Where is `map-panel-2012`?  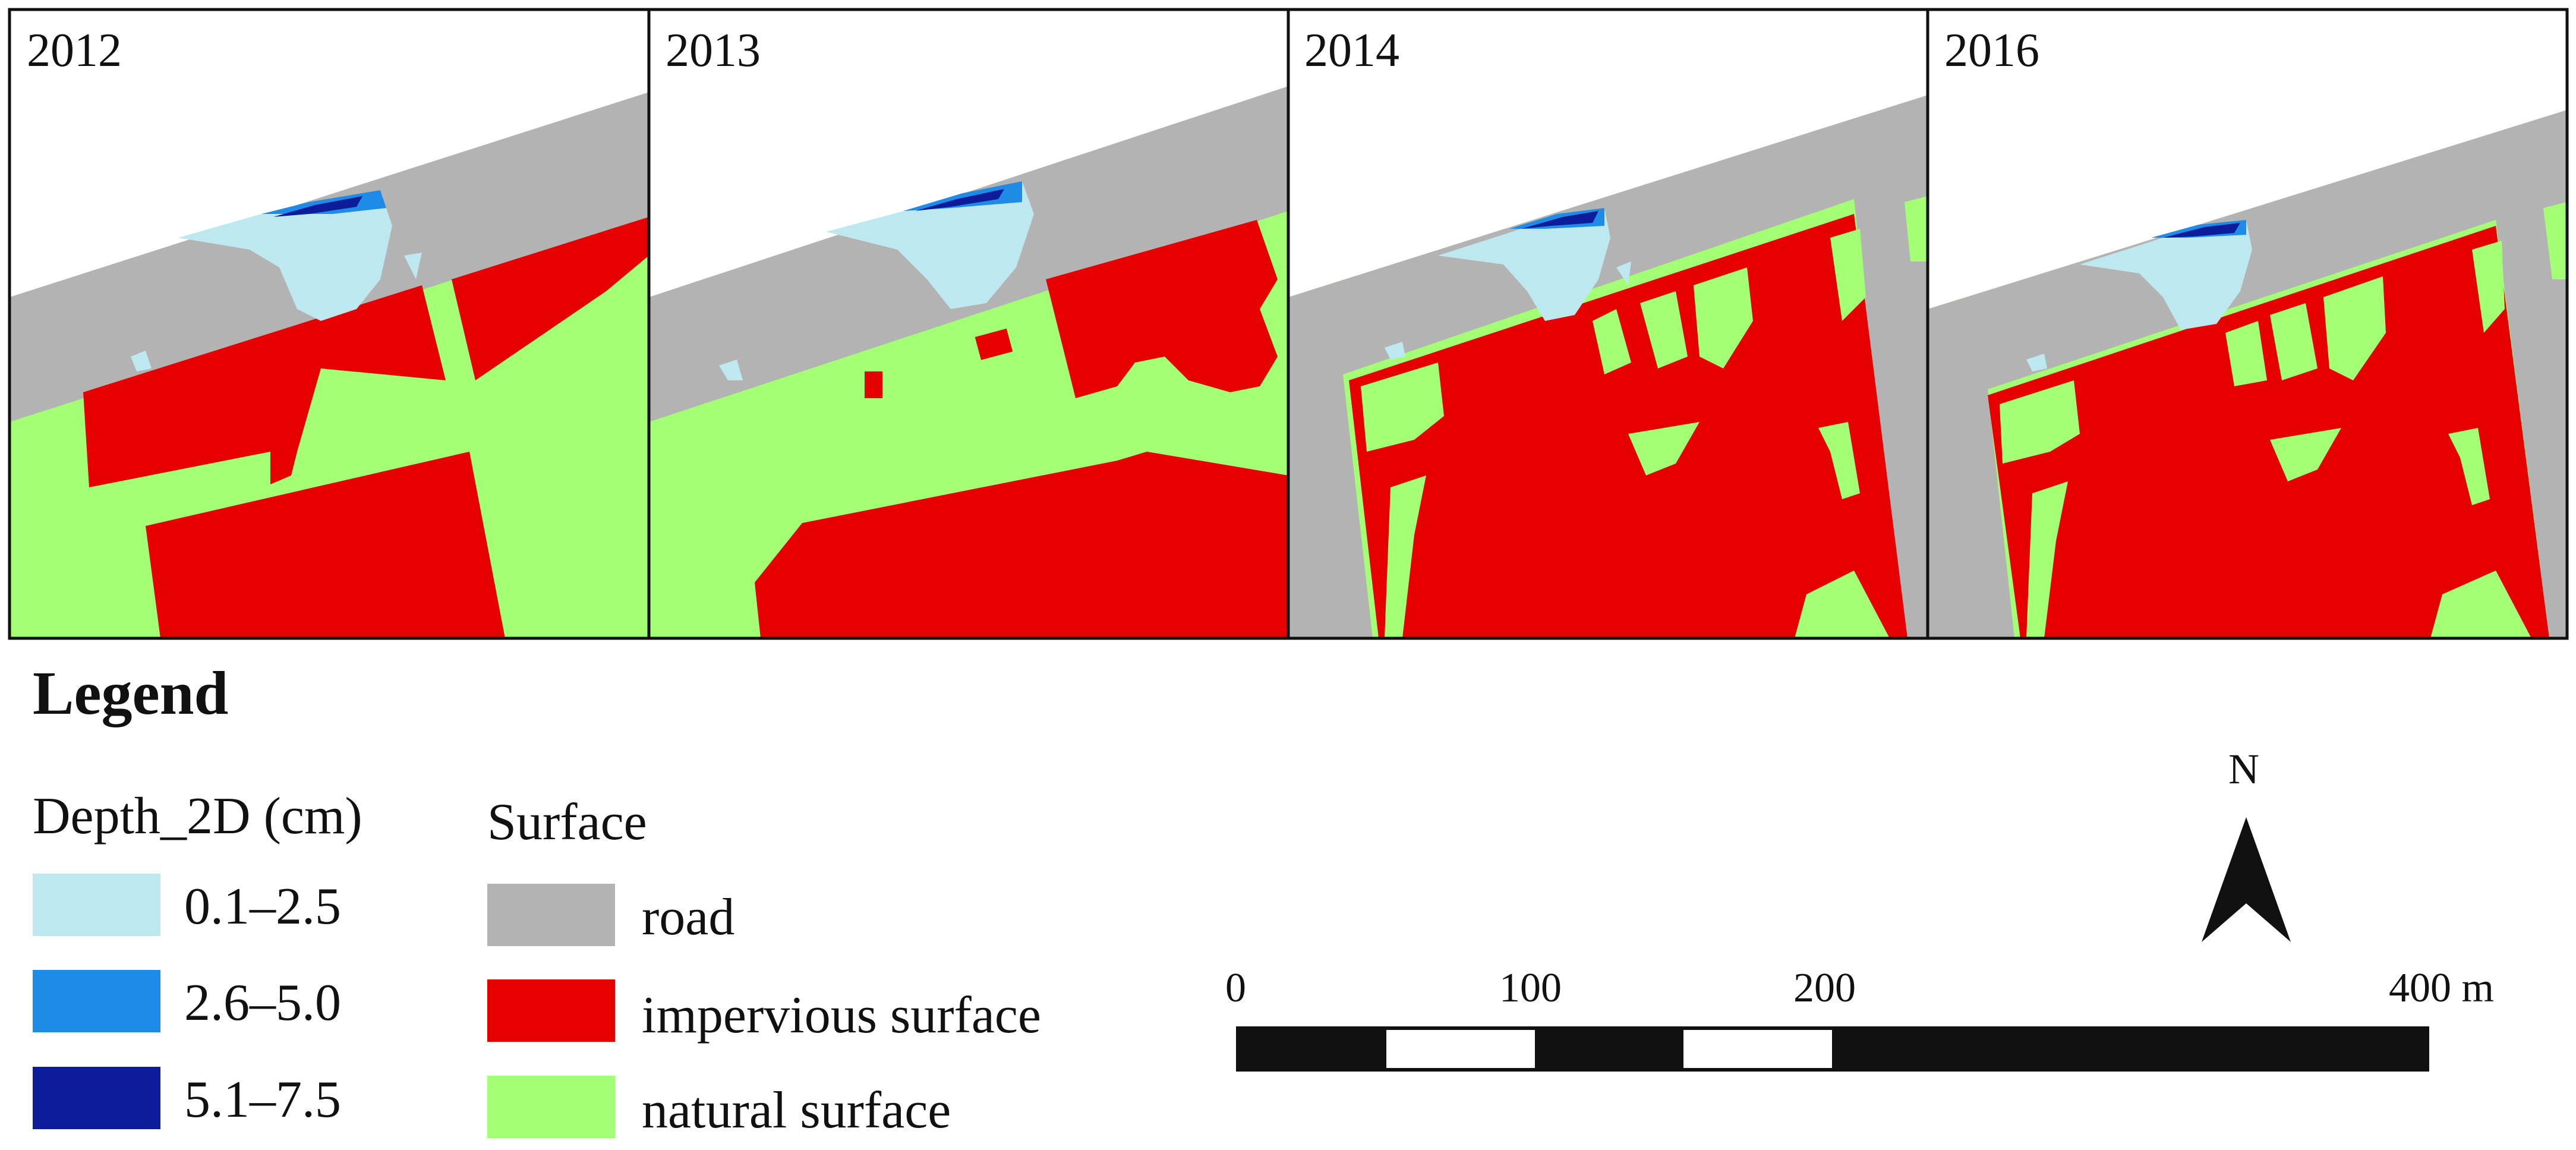
map-panel-2012 is located at coordinates (329, 324).